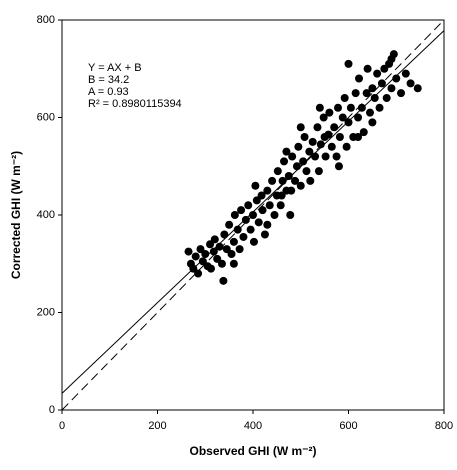  Describe the element at coordinates (16, 215) in the screenshot. I see `y-axis-label: Corrected GHI (W m⁻²)` at that location.